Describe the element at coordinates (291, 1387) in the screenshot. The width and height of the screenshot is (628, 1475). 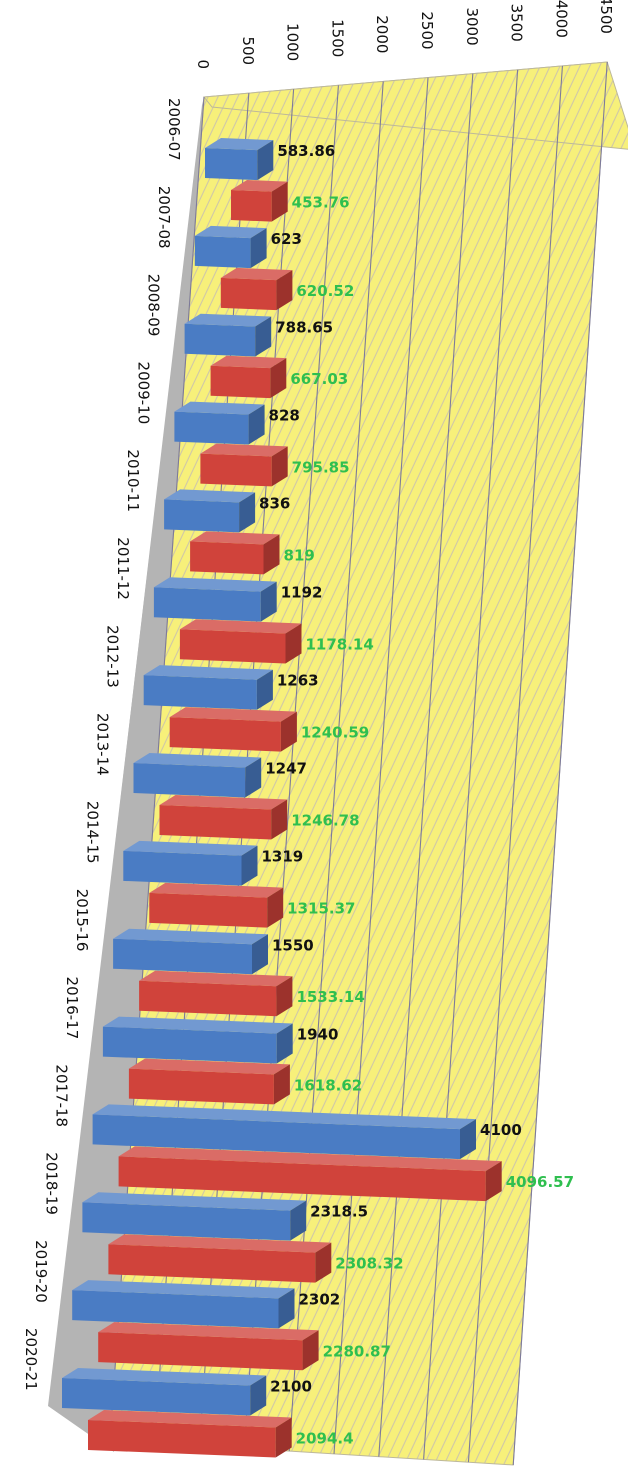
I see `data-label: 2100` at that location.